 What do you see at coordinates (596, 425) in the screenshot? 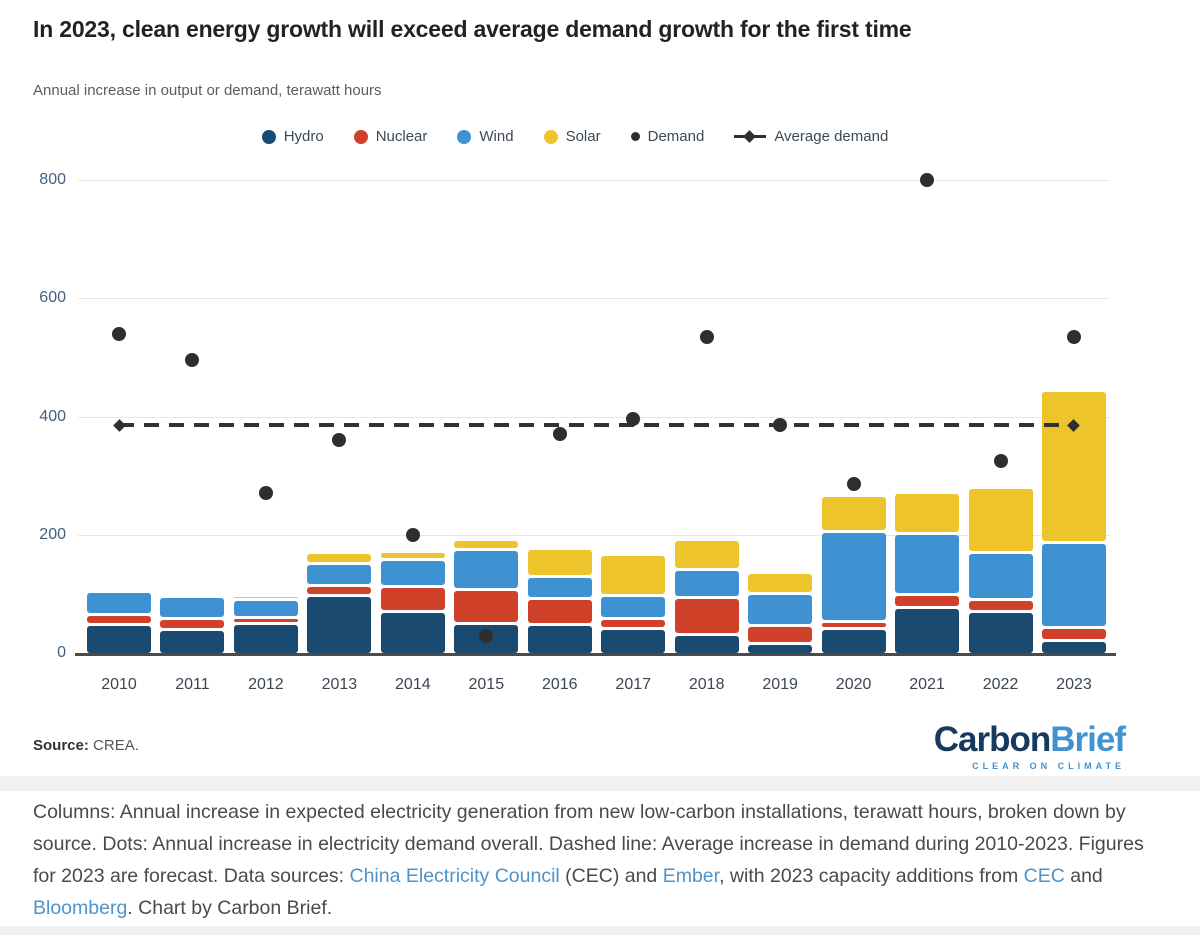
I see `average-demand-line` at bounding box center [596, 425].